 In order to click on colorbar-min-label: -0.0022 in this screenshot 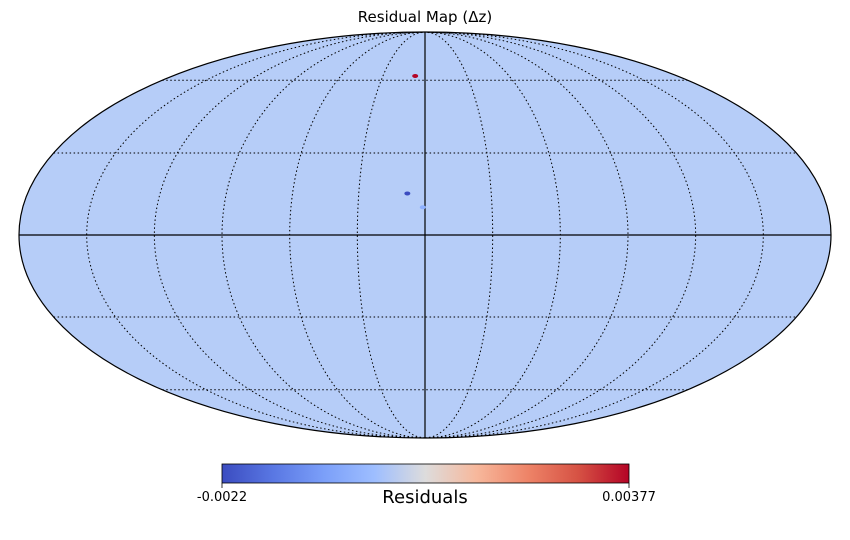, I will do `click(222, 497)`.